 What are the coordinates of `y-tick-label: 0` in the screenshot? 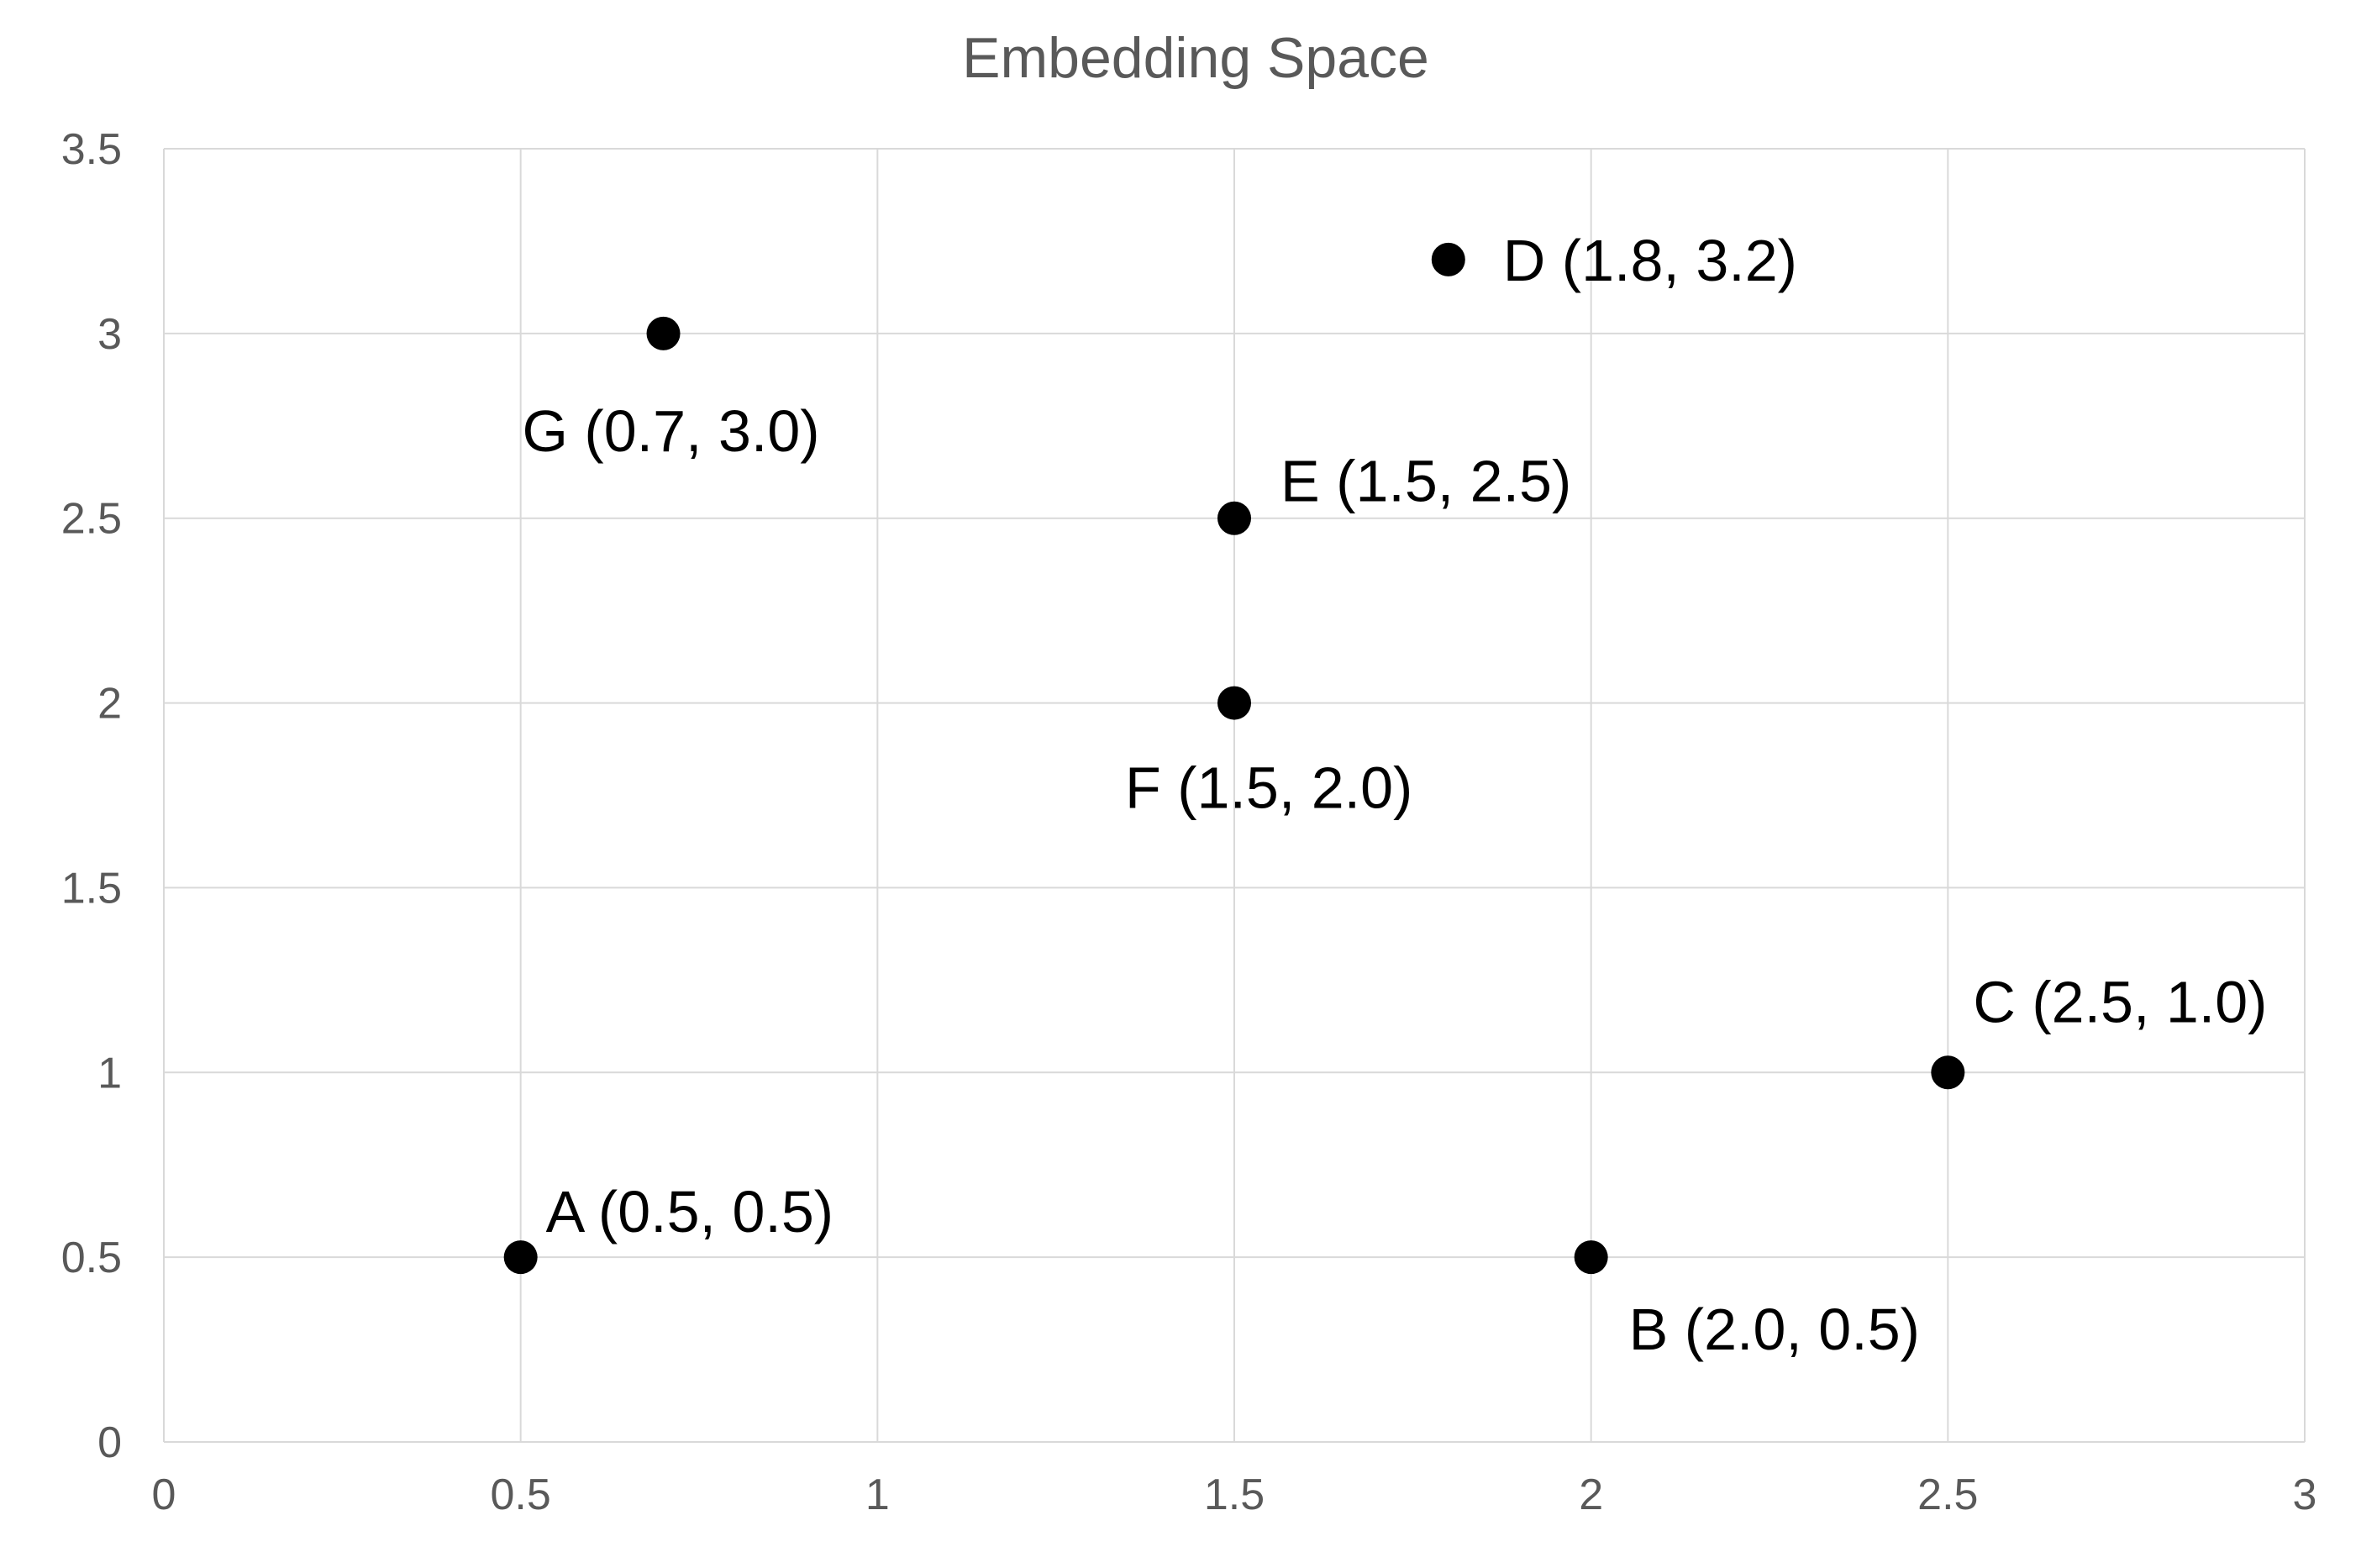 It's located at (110, 1443).